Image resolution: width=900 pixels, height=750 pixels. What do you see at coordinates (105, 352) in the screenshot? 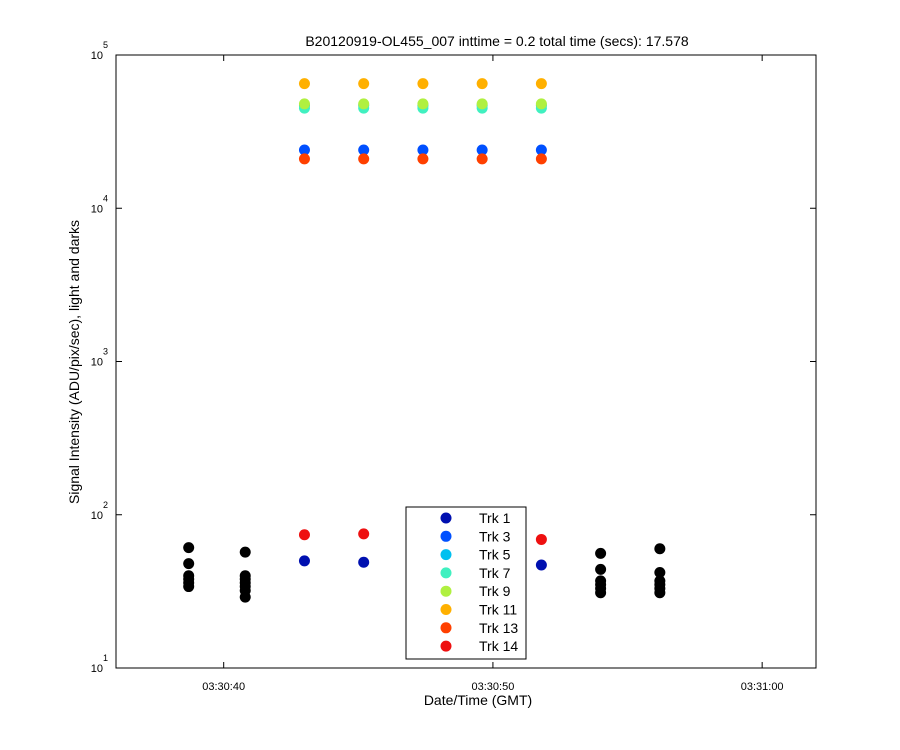
I see `y-tick-exponent: 3` at bounding box center [105, 352].